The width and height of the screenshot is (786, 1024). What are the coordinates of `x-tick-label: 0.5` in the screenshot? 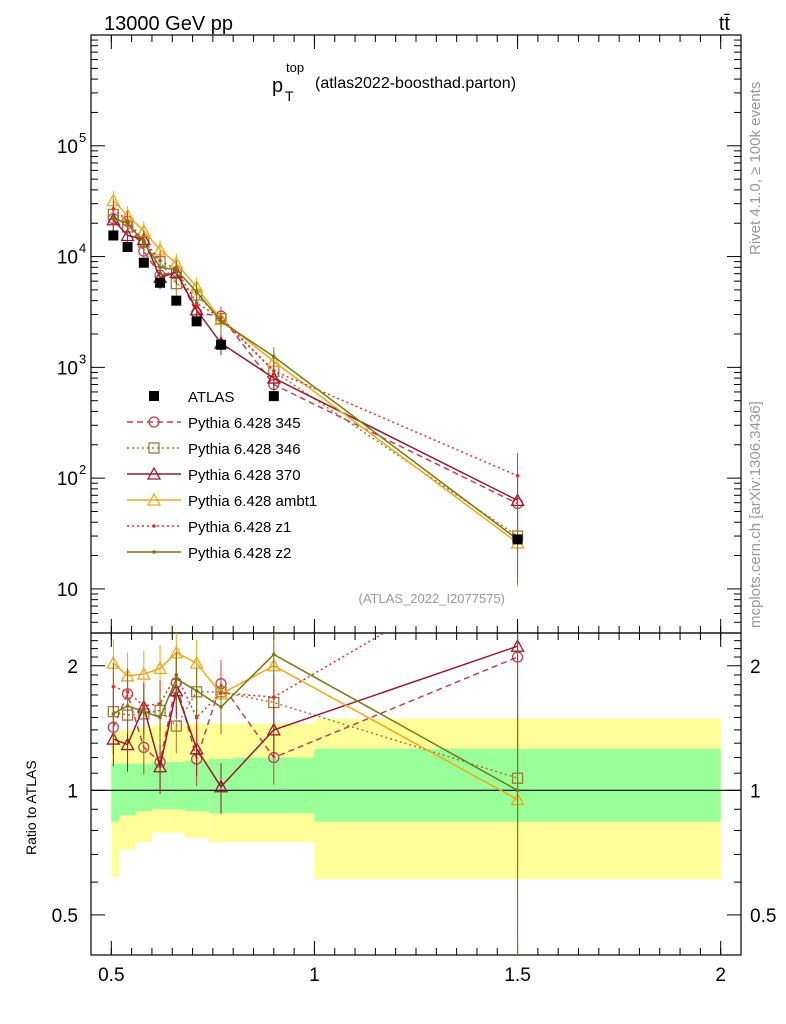 It's located at (111, 975).